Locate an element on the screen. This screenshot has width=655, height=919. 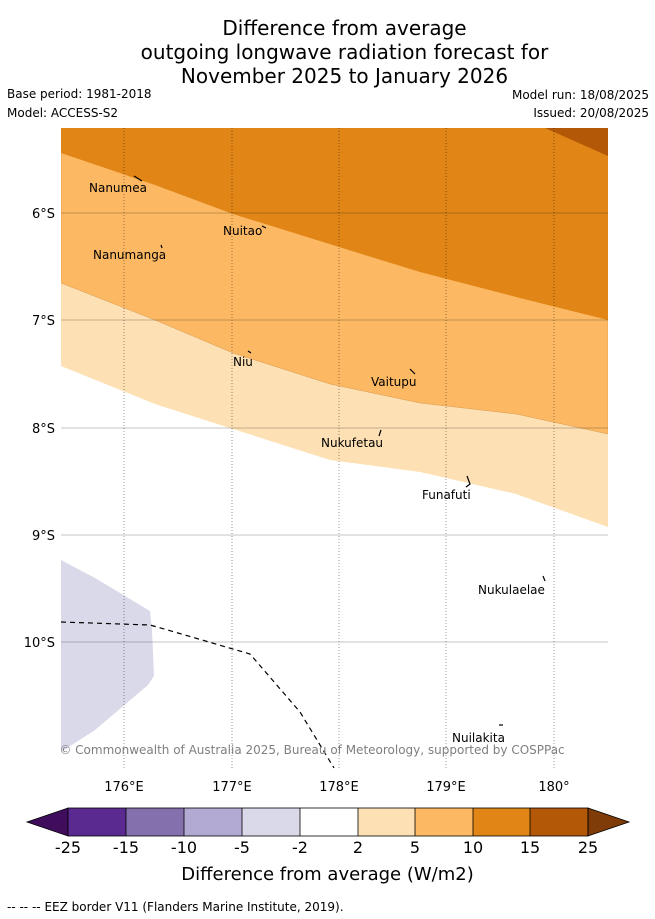
model-run: Model run: 18/08/2025 is located at coordinates (580, 95).